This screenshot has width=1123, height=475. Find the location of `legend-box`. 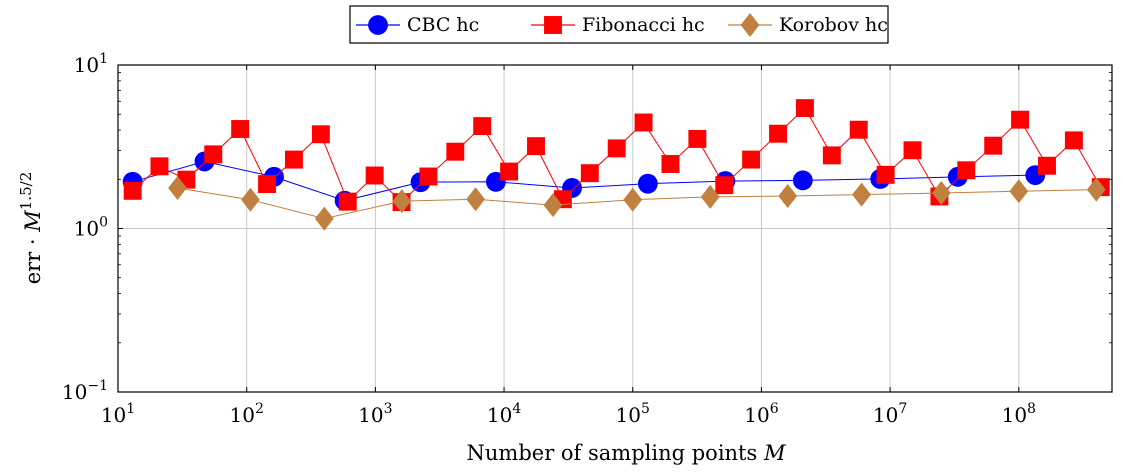

legend-box is located at coordinates (619, 24).